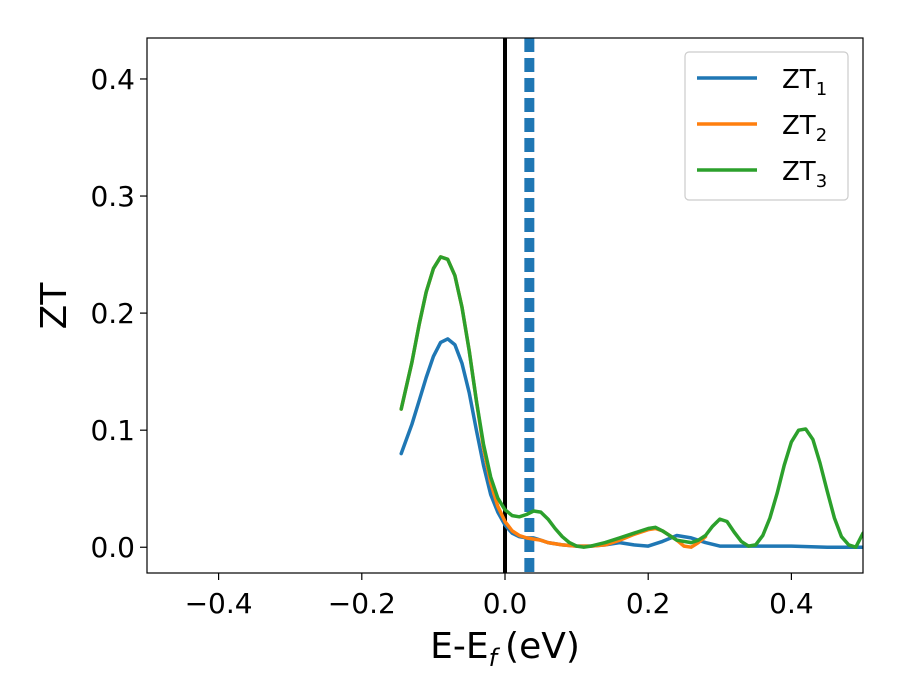 This screenshot has height=700, width=900. Describe the element at coordinates (219, 603) in the screenshot. I see `x-tick-label: −0.4` at that location.